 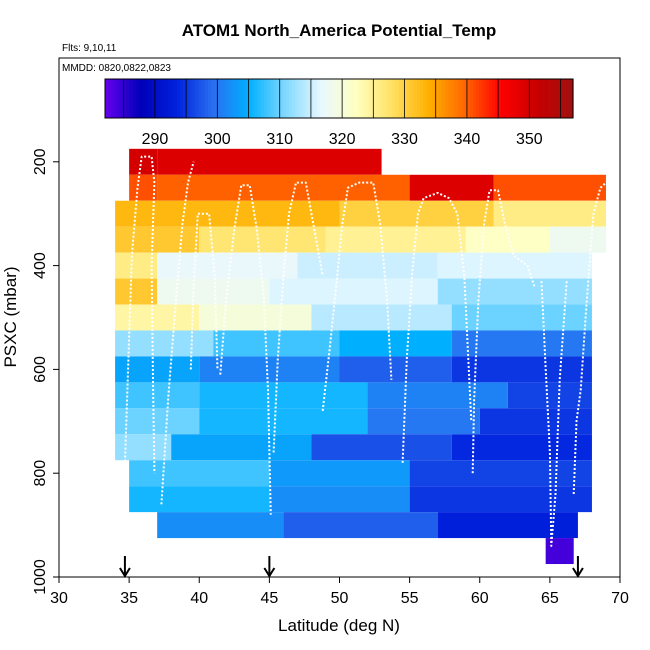 What do you see at coordinates (529, 139) in the screenshot?
I see `colorbar-tick-label: 350` at bounding box center [529, 139].